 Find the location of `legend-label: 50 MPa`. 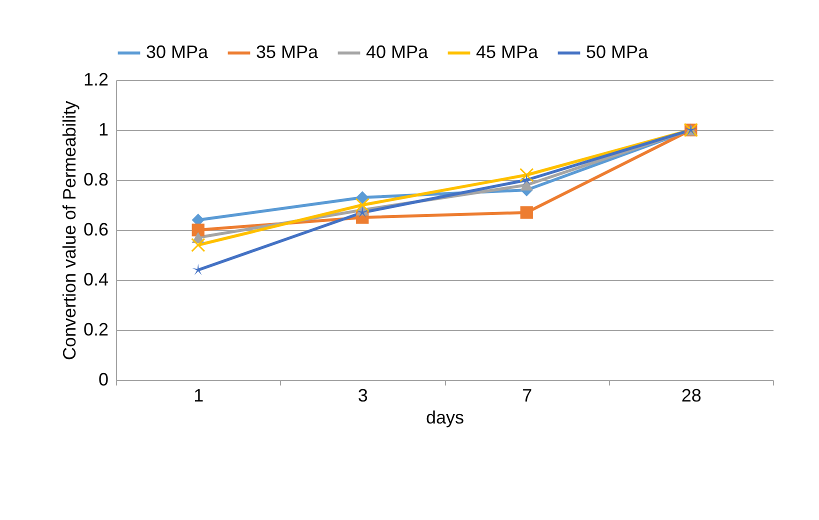

legend-label: 50 MPa is located at coordinates (618, 52).